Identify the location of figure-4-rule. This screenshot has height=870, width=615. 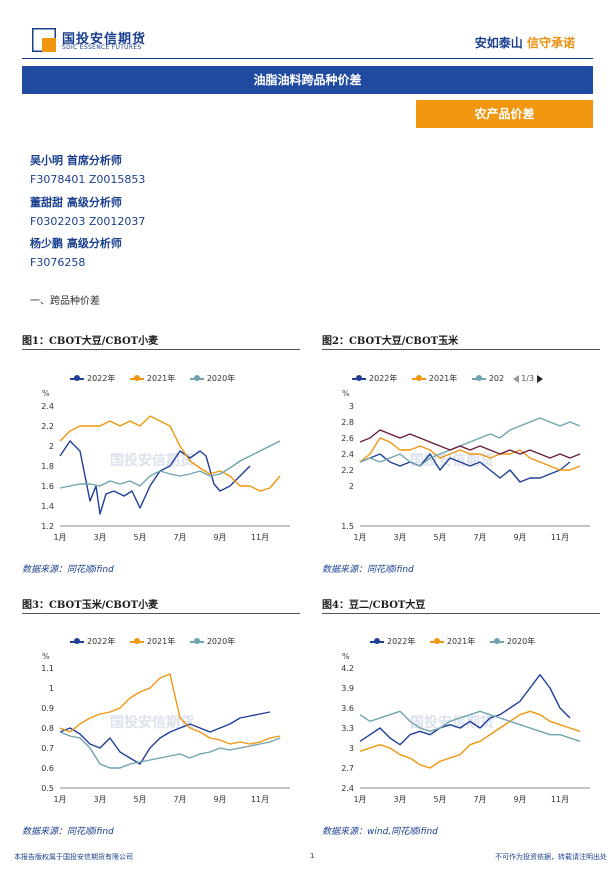
(461, 613).